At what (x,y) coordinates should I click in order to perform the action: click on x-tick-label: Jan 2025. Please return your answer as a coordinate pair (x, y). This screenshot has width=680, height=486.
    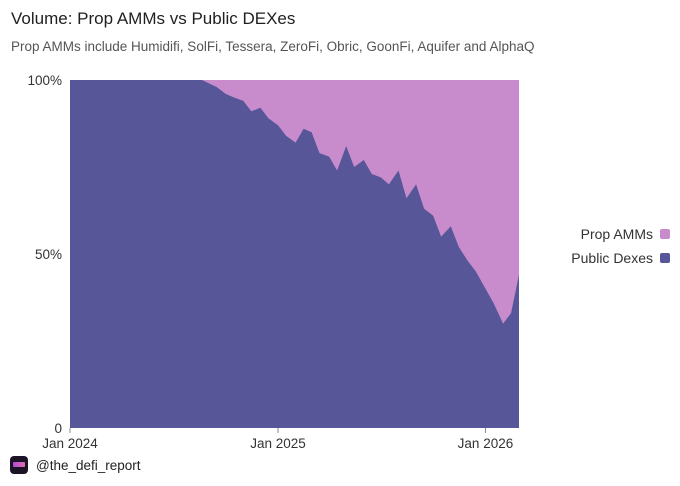
    Looking at the image, I should click on (278, 443).